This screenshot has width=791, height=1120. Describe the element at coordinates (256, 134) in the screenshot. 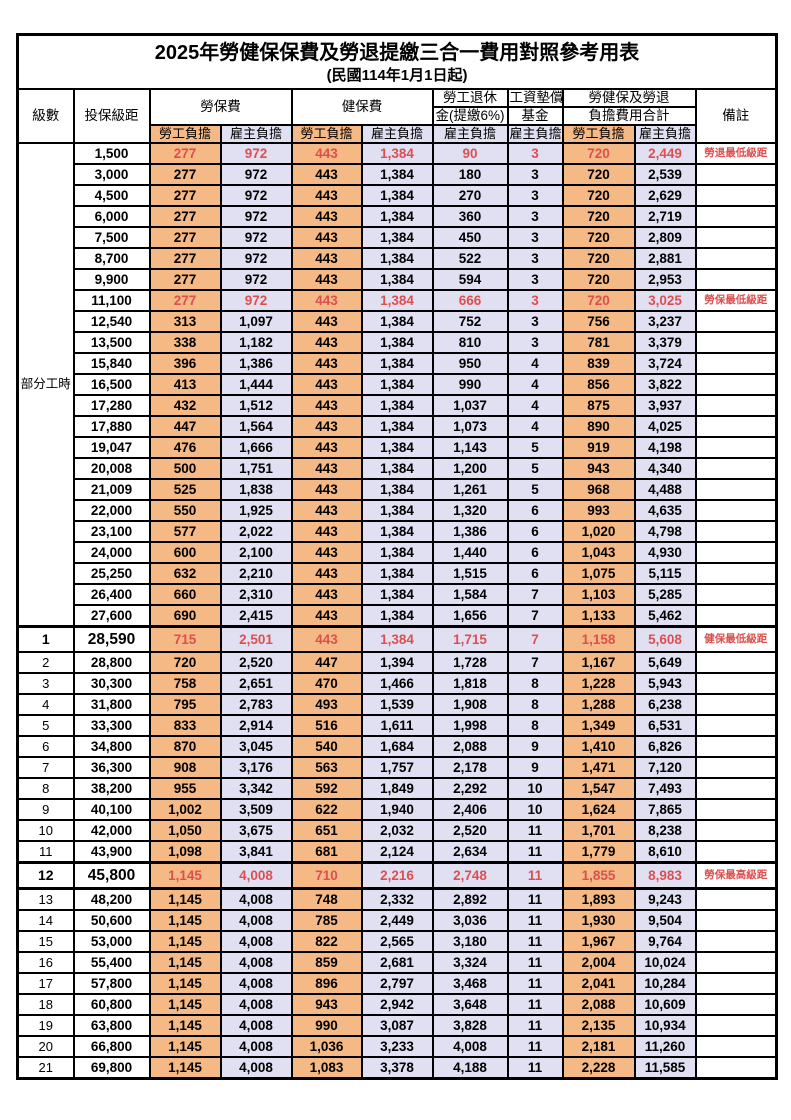

I see `subheader-labor-employer: 雇主負擔` at that location.